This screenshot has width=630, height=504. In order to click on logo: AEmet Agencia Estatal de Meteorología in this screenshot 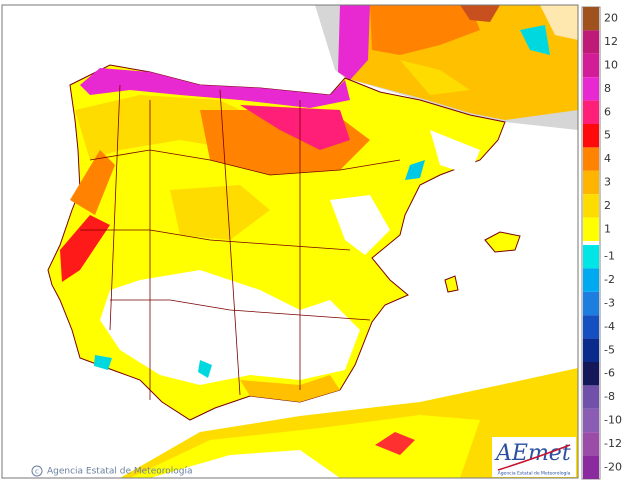, I will do `click(534, 457)`.